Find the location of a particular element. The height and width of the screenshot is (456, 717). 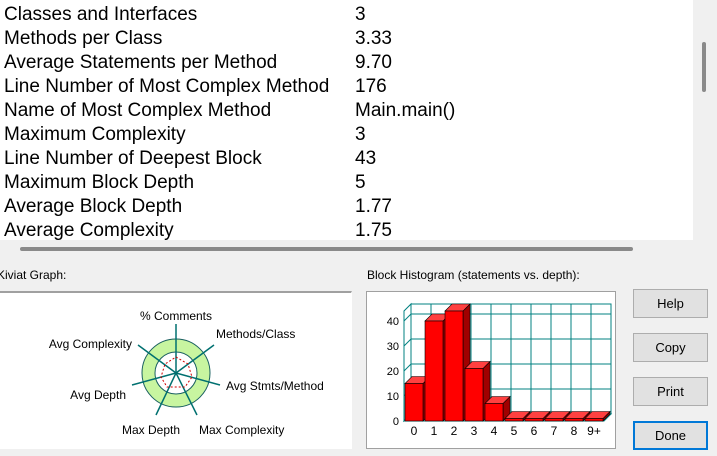

axis-label-max-complexity: Max Complexity is located at coordinates (241, 430).